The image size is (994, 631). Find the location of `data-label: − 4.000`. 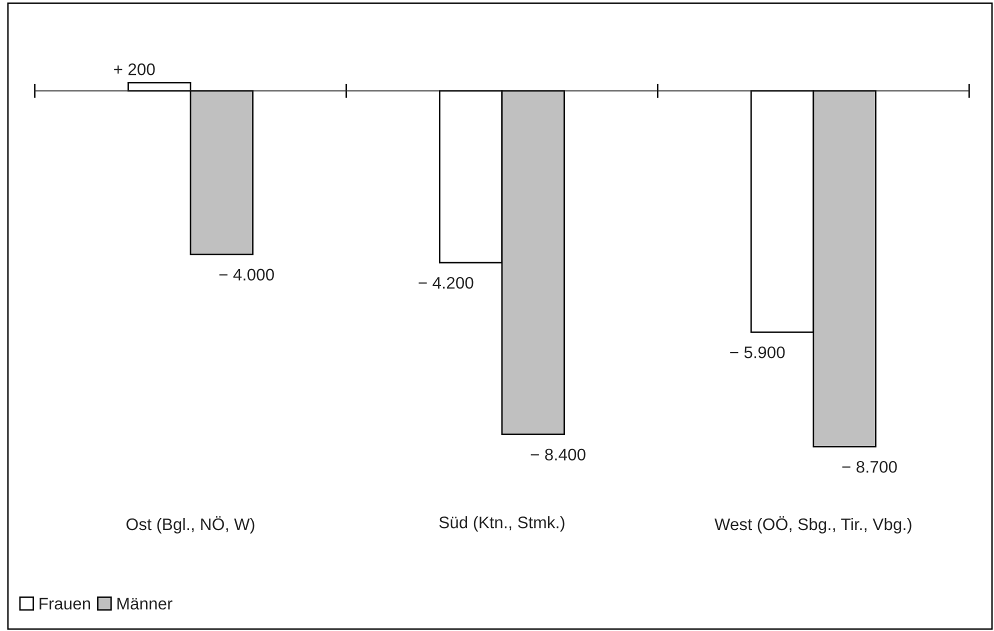

data-label: − 4.000 is located at coordinates (246, 274).